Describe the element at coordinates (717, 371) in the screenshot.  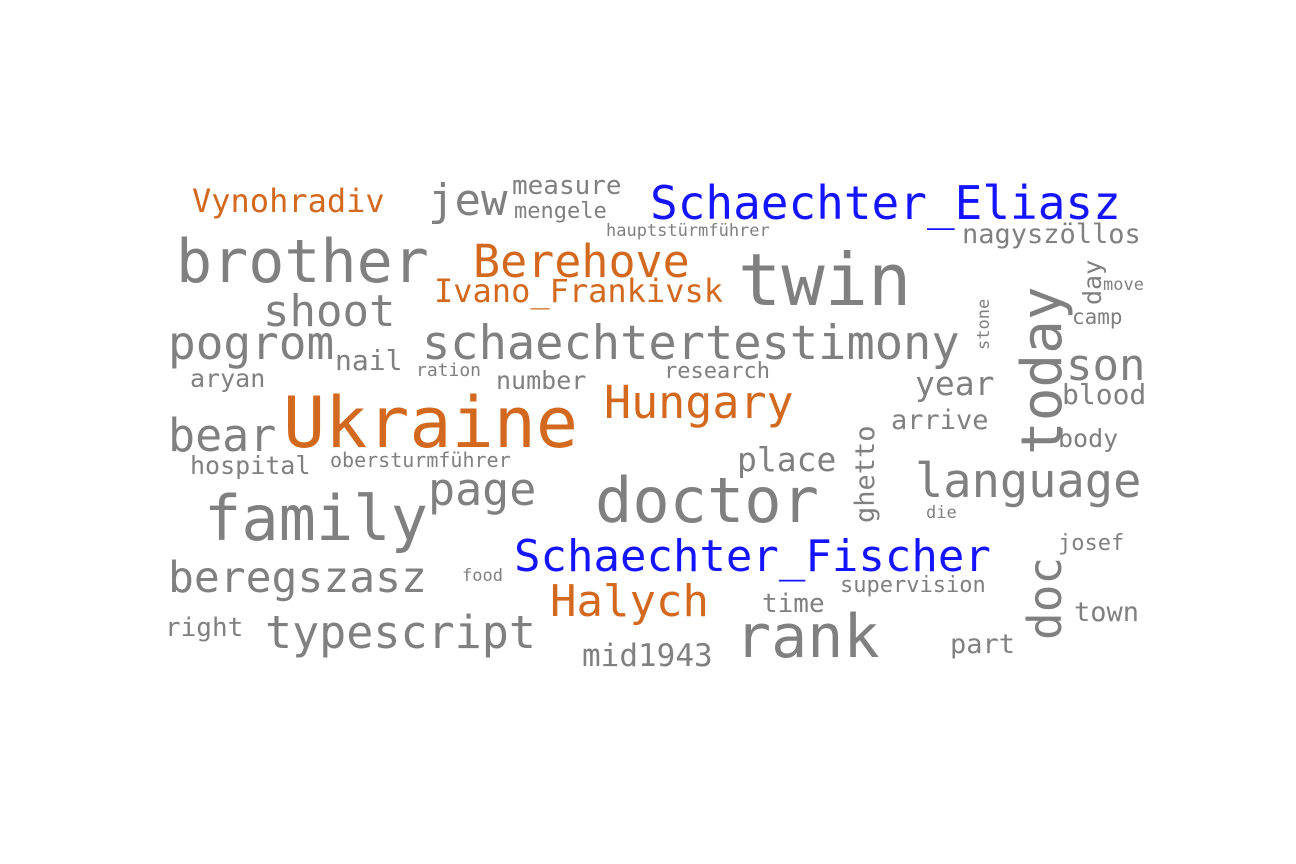
I see `word-research: research` at that location.